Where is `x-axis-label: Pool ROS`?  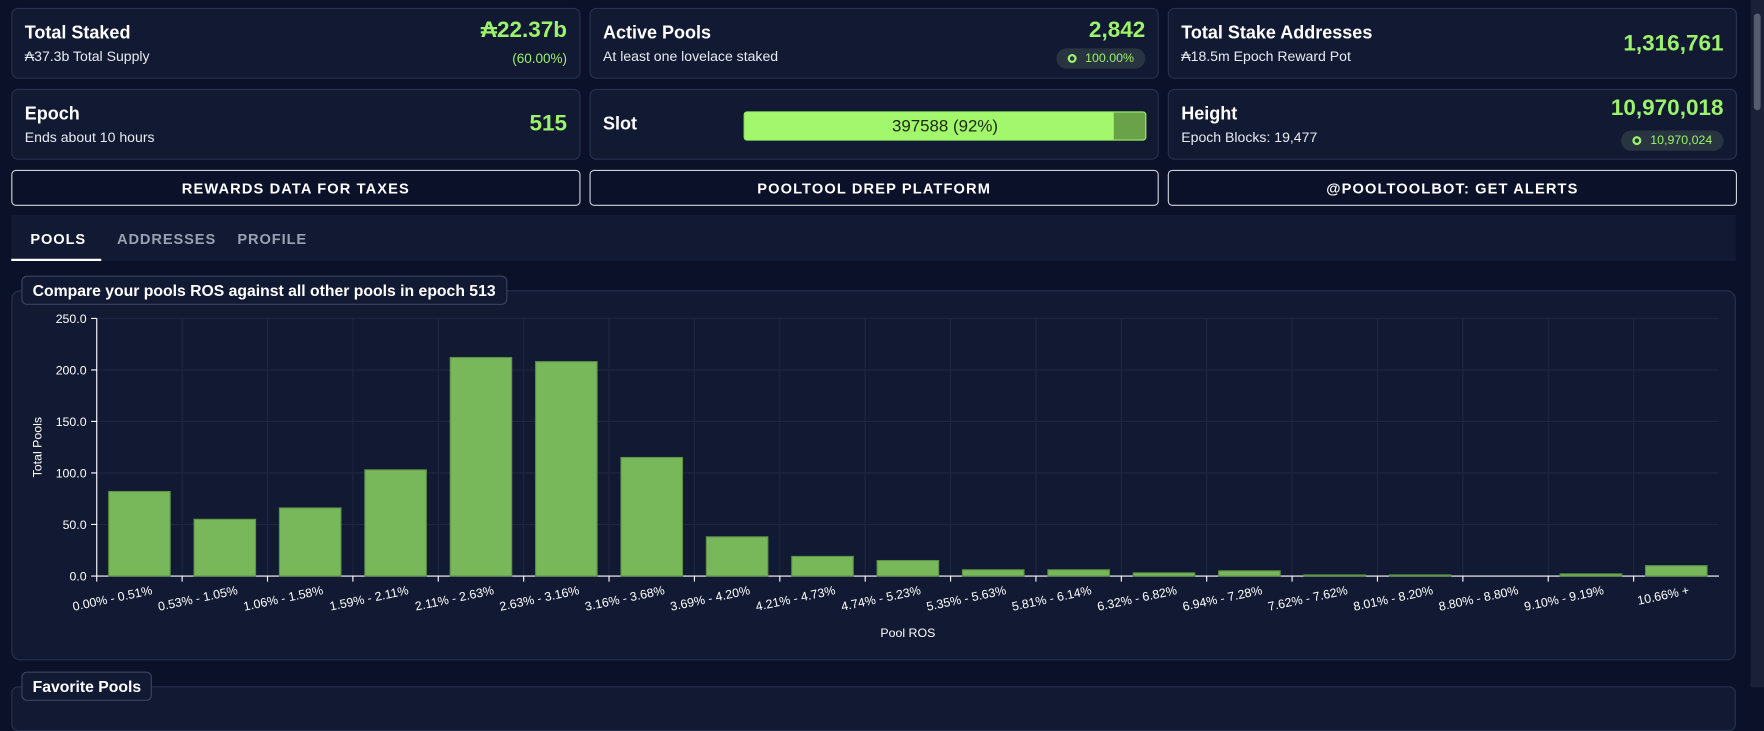 x-axis-label: Pool ROS is located at coordinates (907, 633).